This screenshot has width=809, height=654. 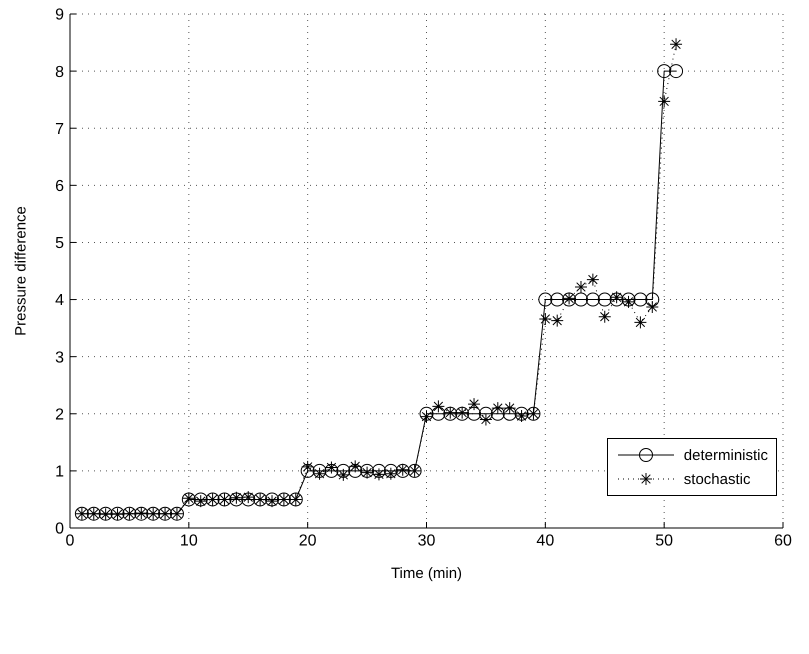 I want to click on x-tick-label: 30, so click(x=427, y=541).